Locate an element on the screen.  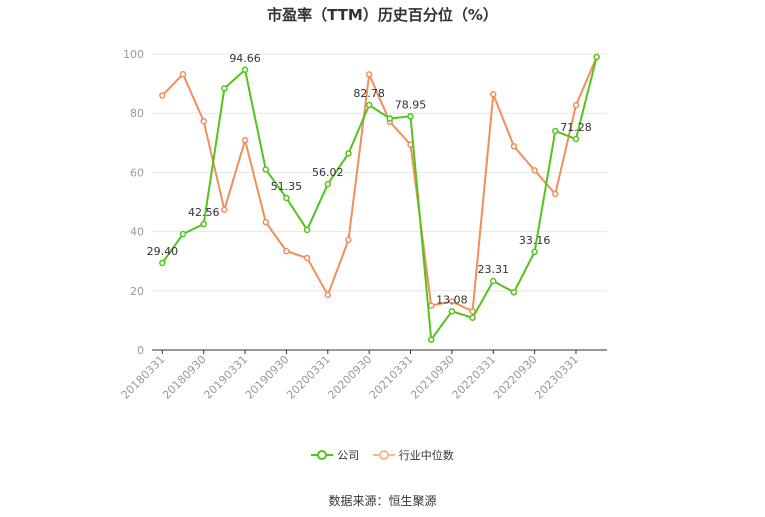
y-tick-label: 0 is located at coordinates (140, 350).